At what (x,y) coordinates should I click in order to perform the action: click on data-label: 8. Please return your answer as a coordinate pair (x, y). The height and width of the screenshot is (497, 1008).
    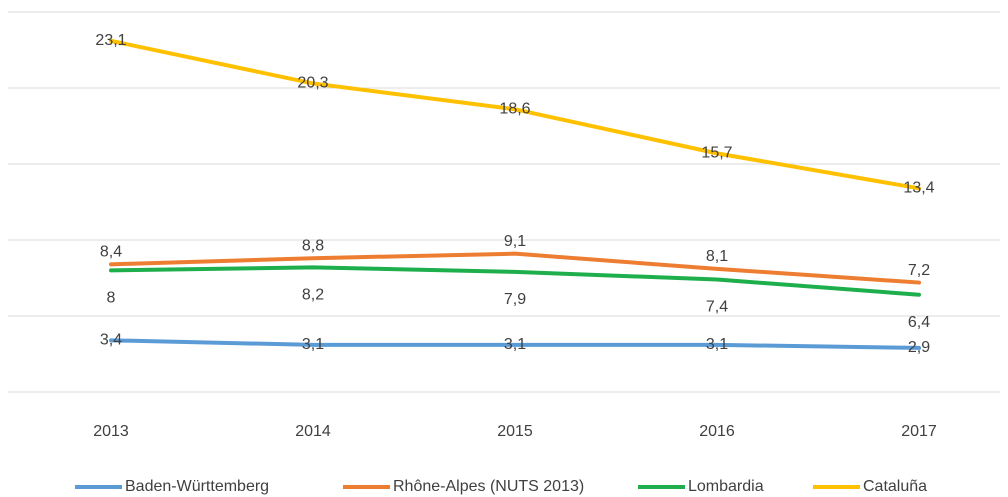
    Looking at the image, I should click on (111, 298).